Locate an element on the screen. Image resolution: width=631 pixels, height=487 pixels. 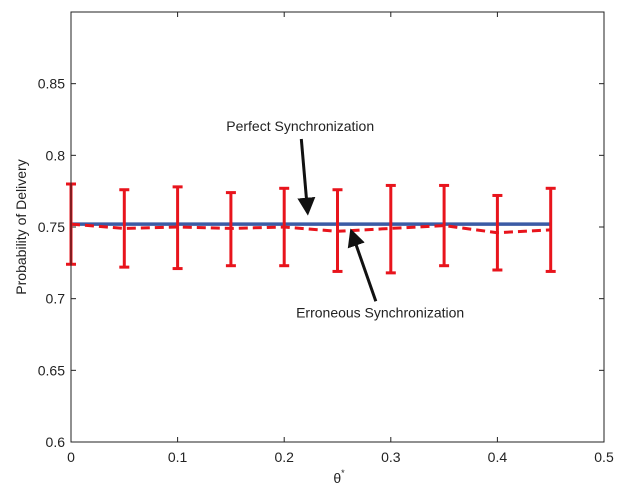
x-tick-label: 0.5 is located at coordinates (604, 457).